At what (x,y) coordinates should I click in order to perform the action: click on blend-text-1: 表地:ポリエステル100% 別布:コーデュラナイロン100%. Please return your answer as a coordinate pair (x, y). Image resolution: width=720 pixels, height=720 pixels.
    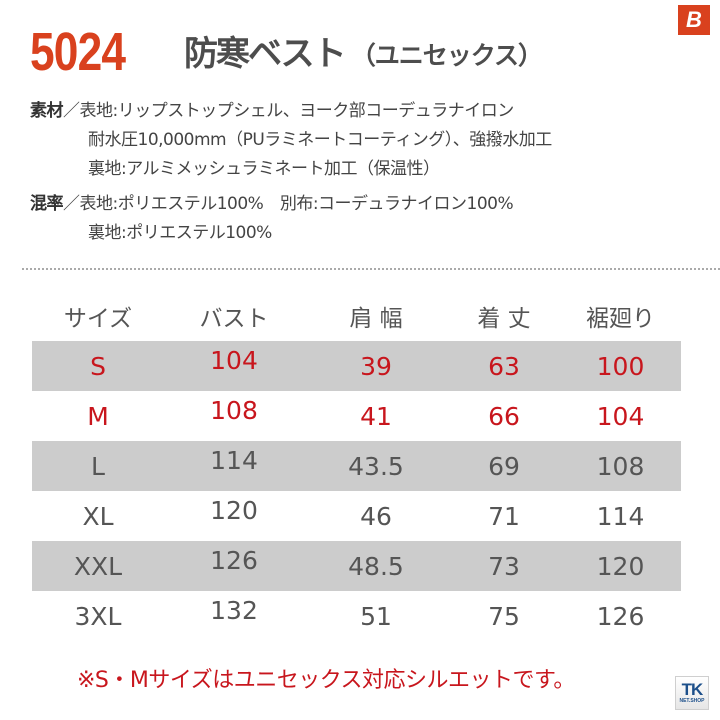
    Looking at the image, I should click on (296, 204).